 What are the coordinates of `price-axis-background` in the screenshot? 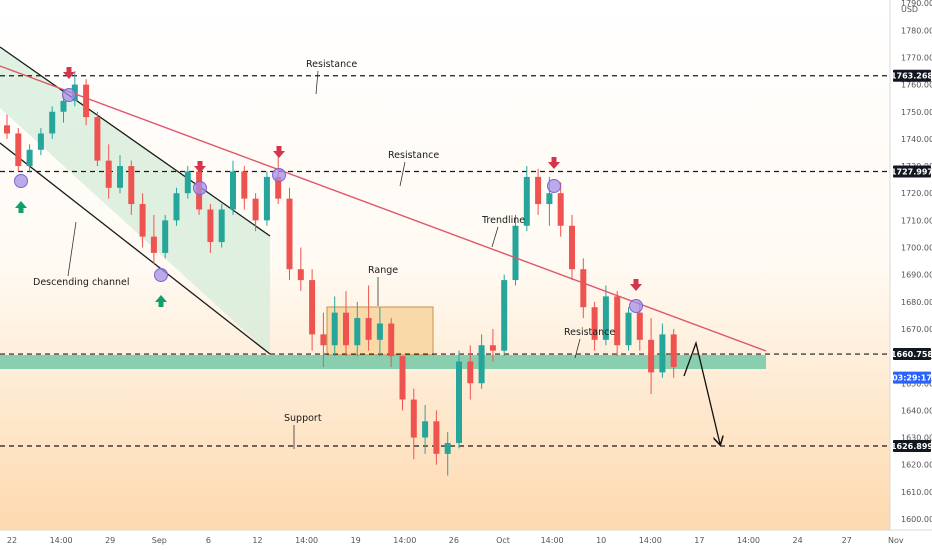 It's located at (911, 275).